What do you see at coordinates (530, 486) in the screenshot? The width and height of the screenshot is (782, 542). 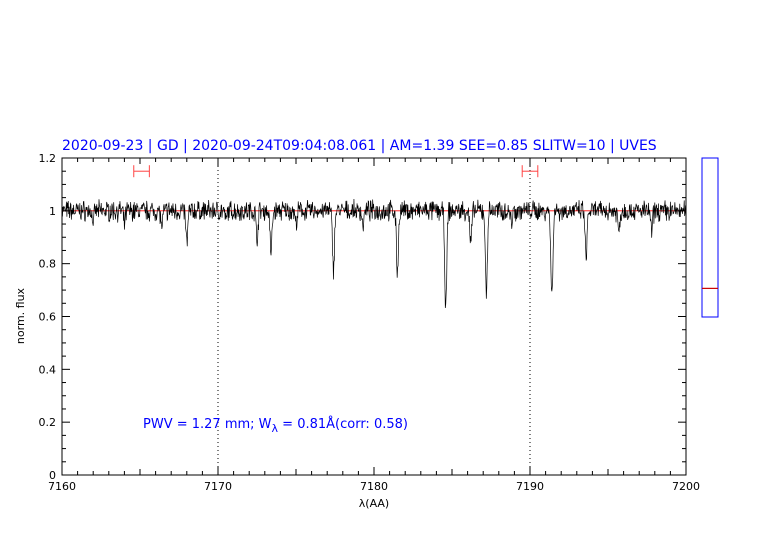 I see `x-tick-label: 7190` at bounding box center [530, 486].